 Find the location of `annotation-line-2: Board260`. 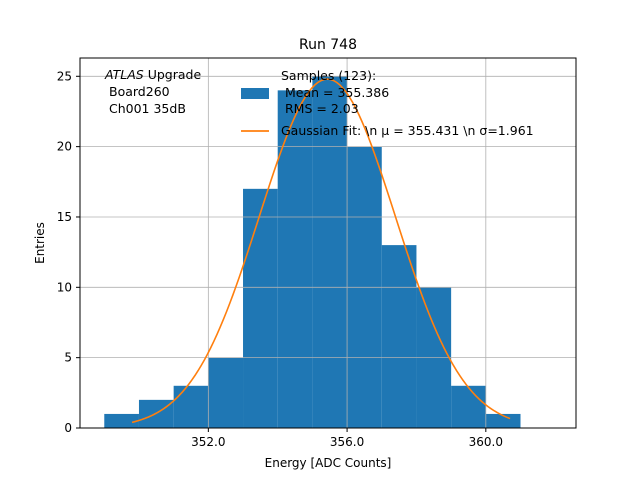

annotation-line-2: Board260 is located at coordinates (139, 91).